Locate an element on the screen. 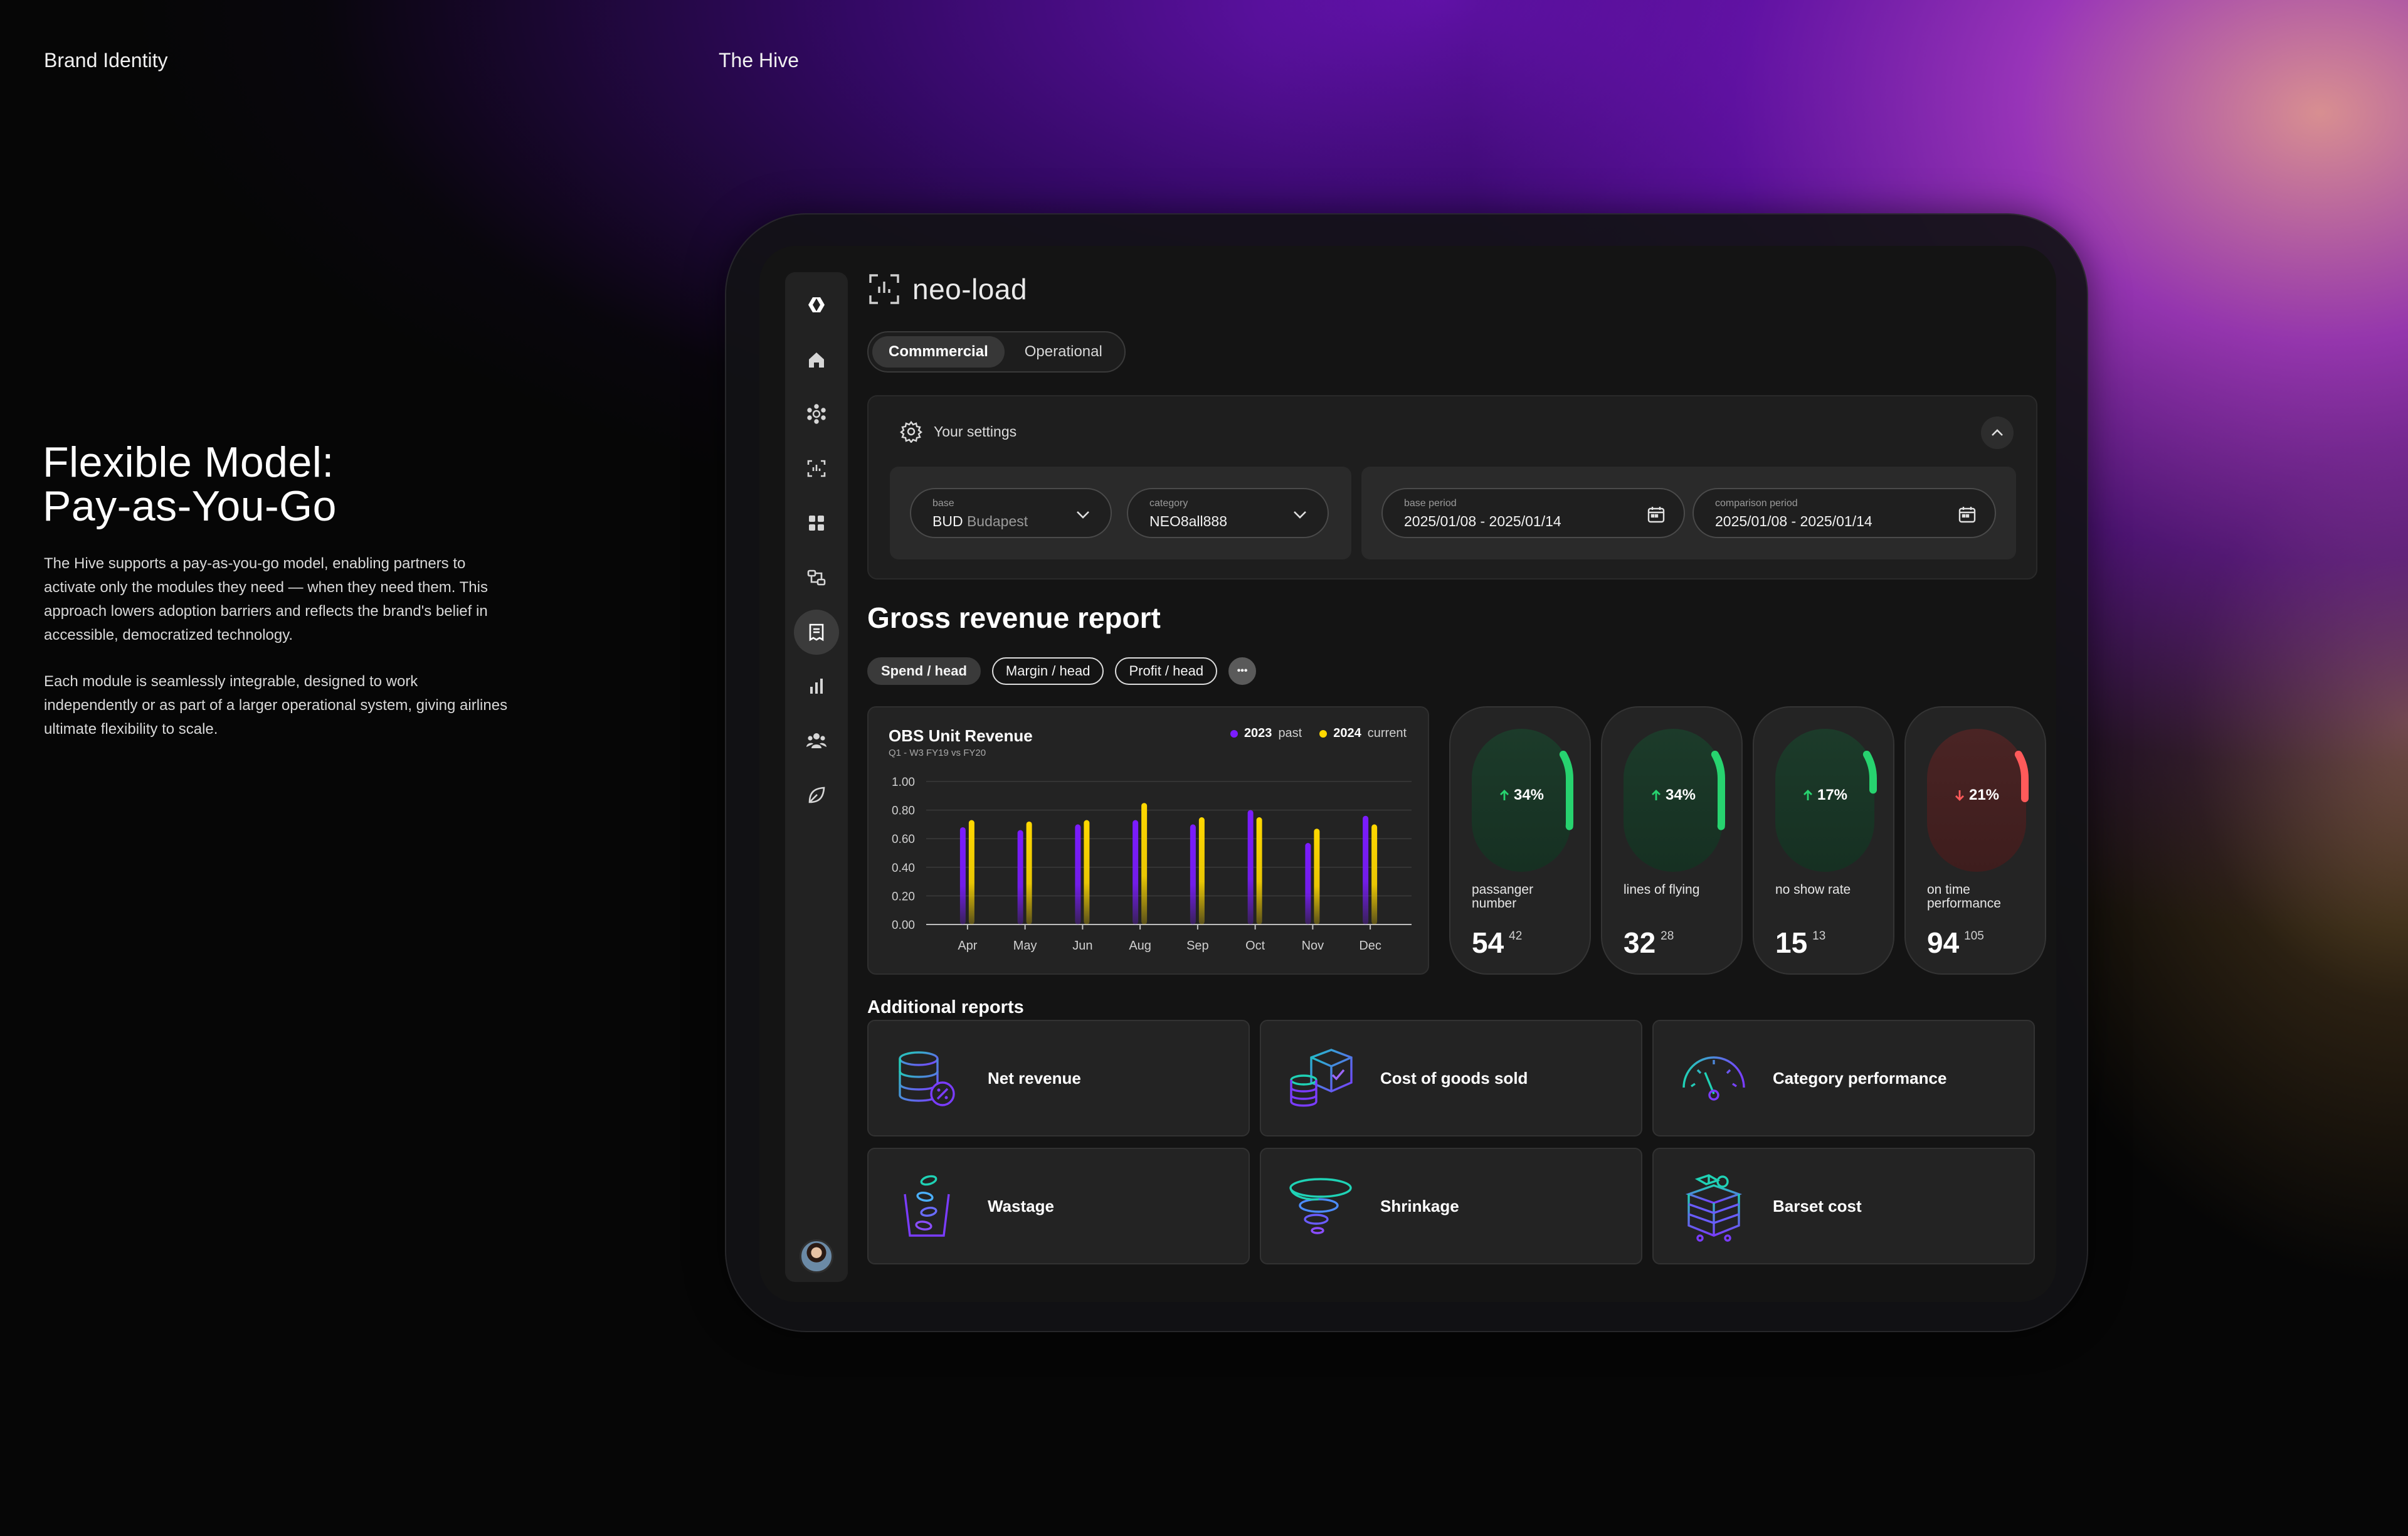 The width and height of the screenshot is (2408, 1536). kpi-value: 54 42 is located at coordinates (1497, 943).